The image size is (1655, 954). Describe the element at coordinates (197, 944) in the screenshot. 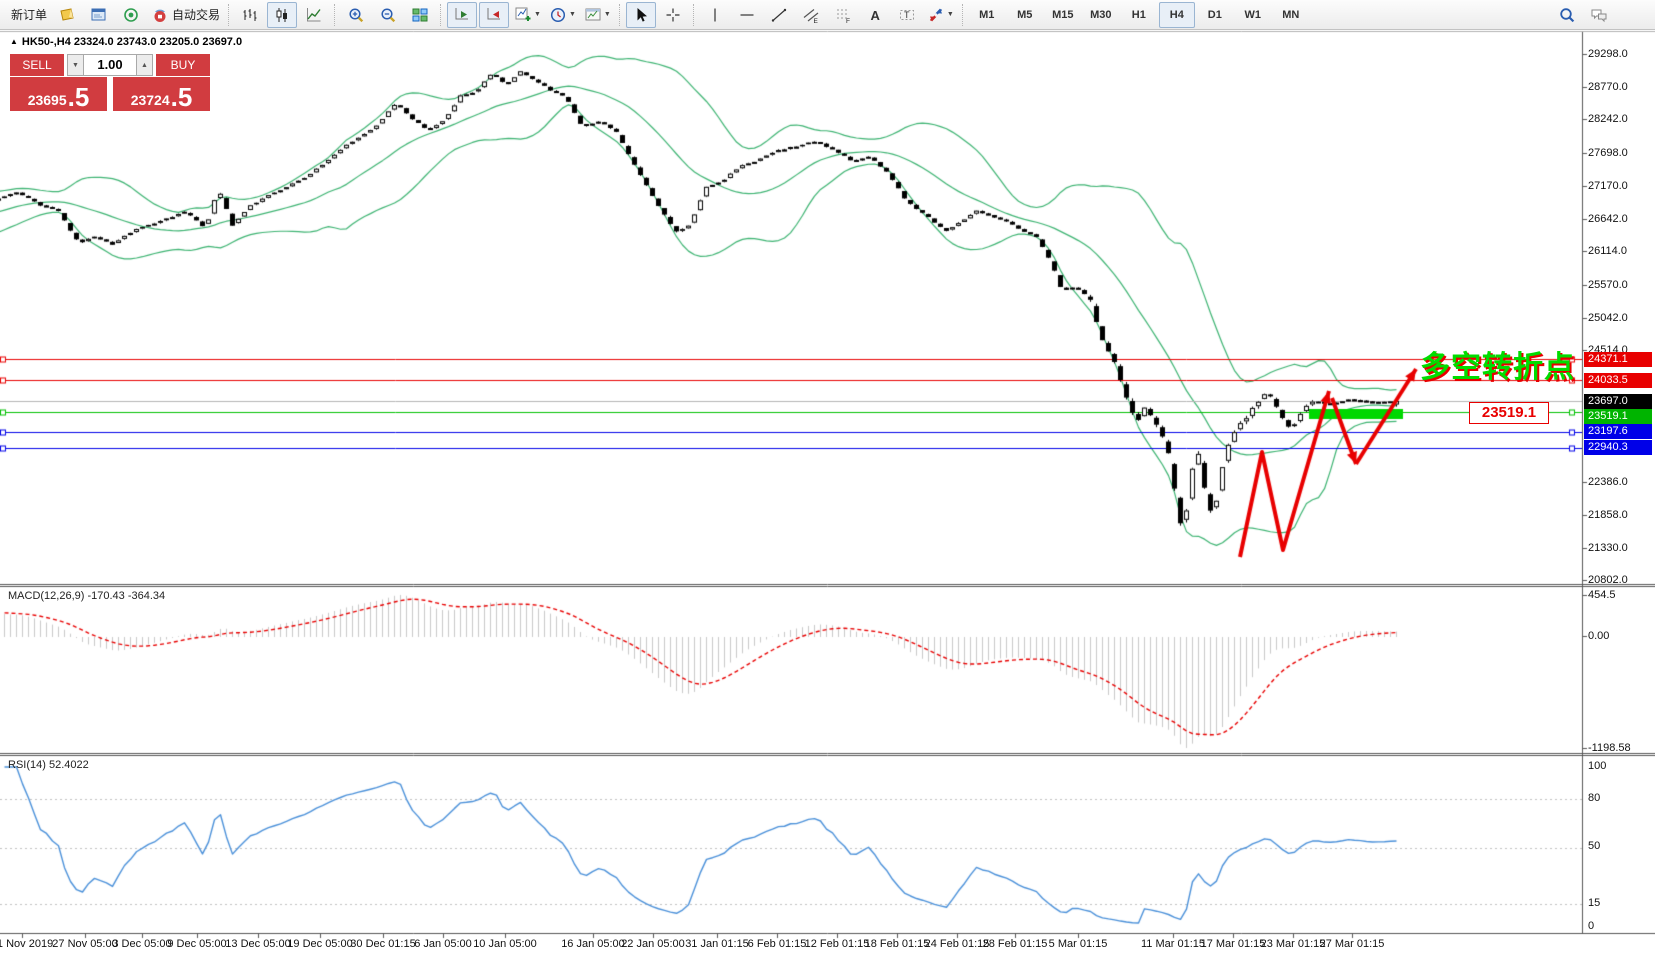

I see `time-axis-tick-label: 9 Dec 05:00` at that location.